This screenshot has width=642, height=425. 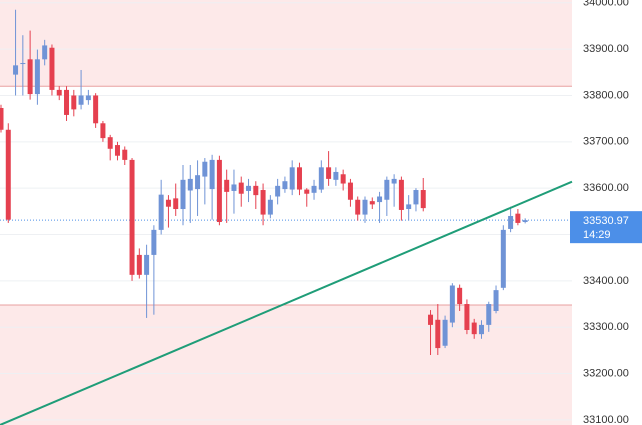 What do you see at coordinates (606, 142) in the screenshot?
I see `y-tick-label: 33700.00` at bounding box center [606, 142].